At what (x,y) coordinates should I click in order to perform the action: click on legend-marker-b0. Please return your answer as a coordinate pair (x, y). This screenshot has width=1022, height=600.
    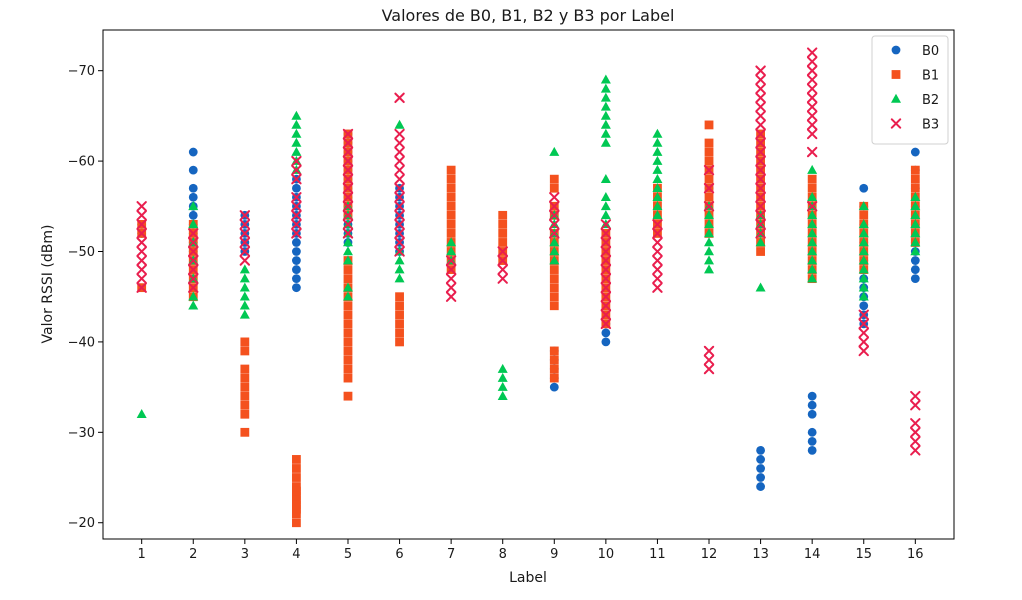
    Looking at the image, I should click on (896, 50).